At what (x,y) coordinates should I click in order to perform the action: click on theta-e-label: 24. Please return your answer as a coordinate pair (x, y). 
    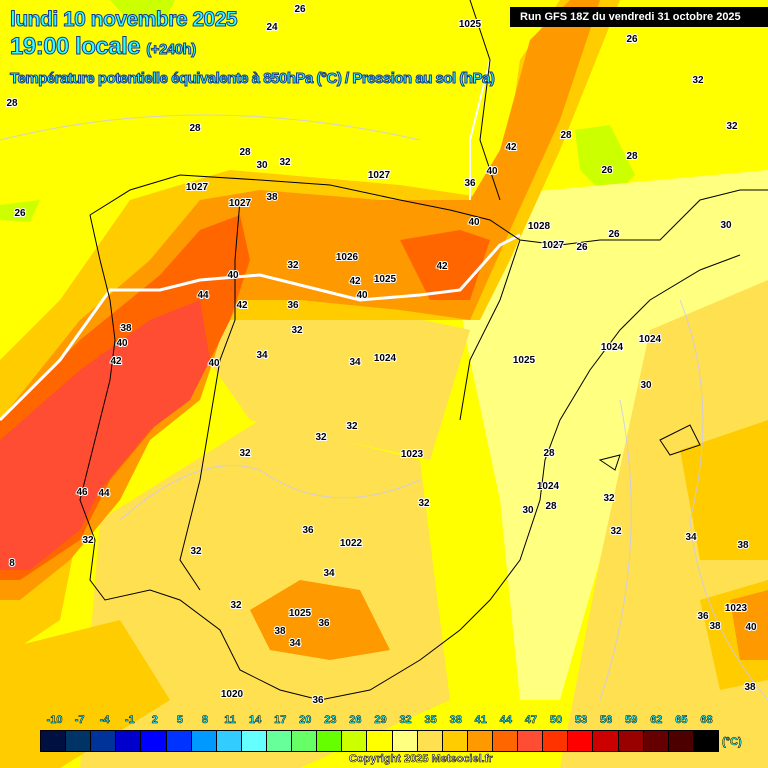
    Looking at the image, I should click on (272, 27).